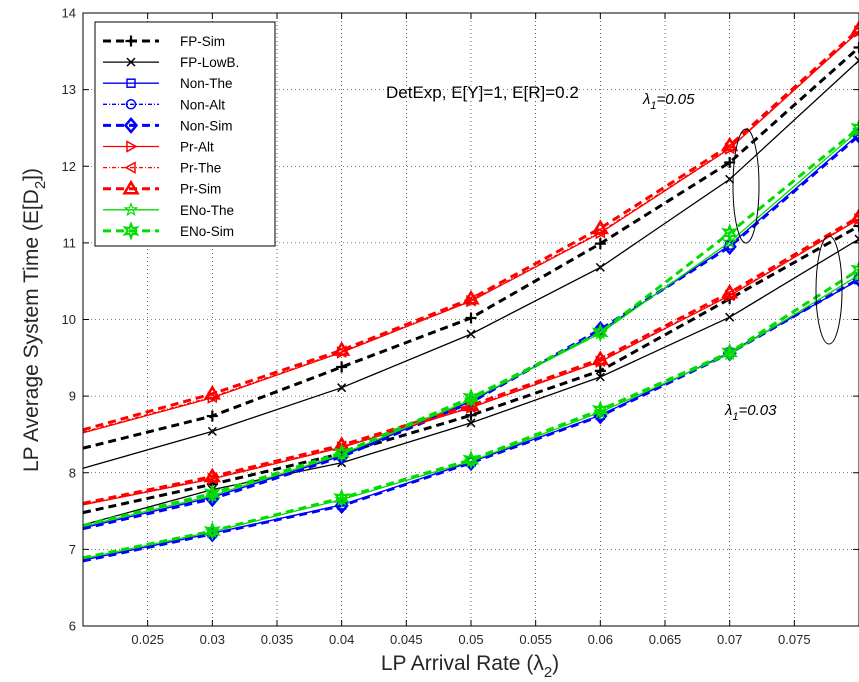 Image resolution: width=859 pixels, height=682 pixels. What do you see at coordinates (482, 92) in the screenshot?
I see `annotation-text: DetExp, E[Y]=1, E[R]=0.2` at bounding box center [482, 92].